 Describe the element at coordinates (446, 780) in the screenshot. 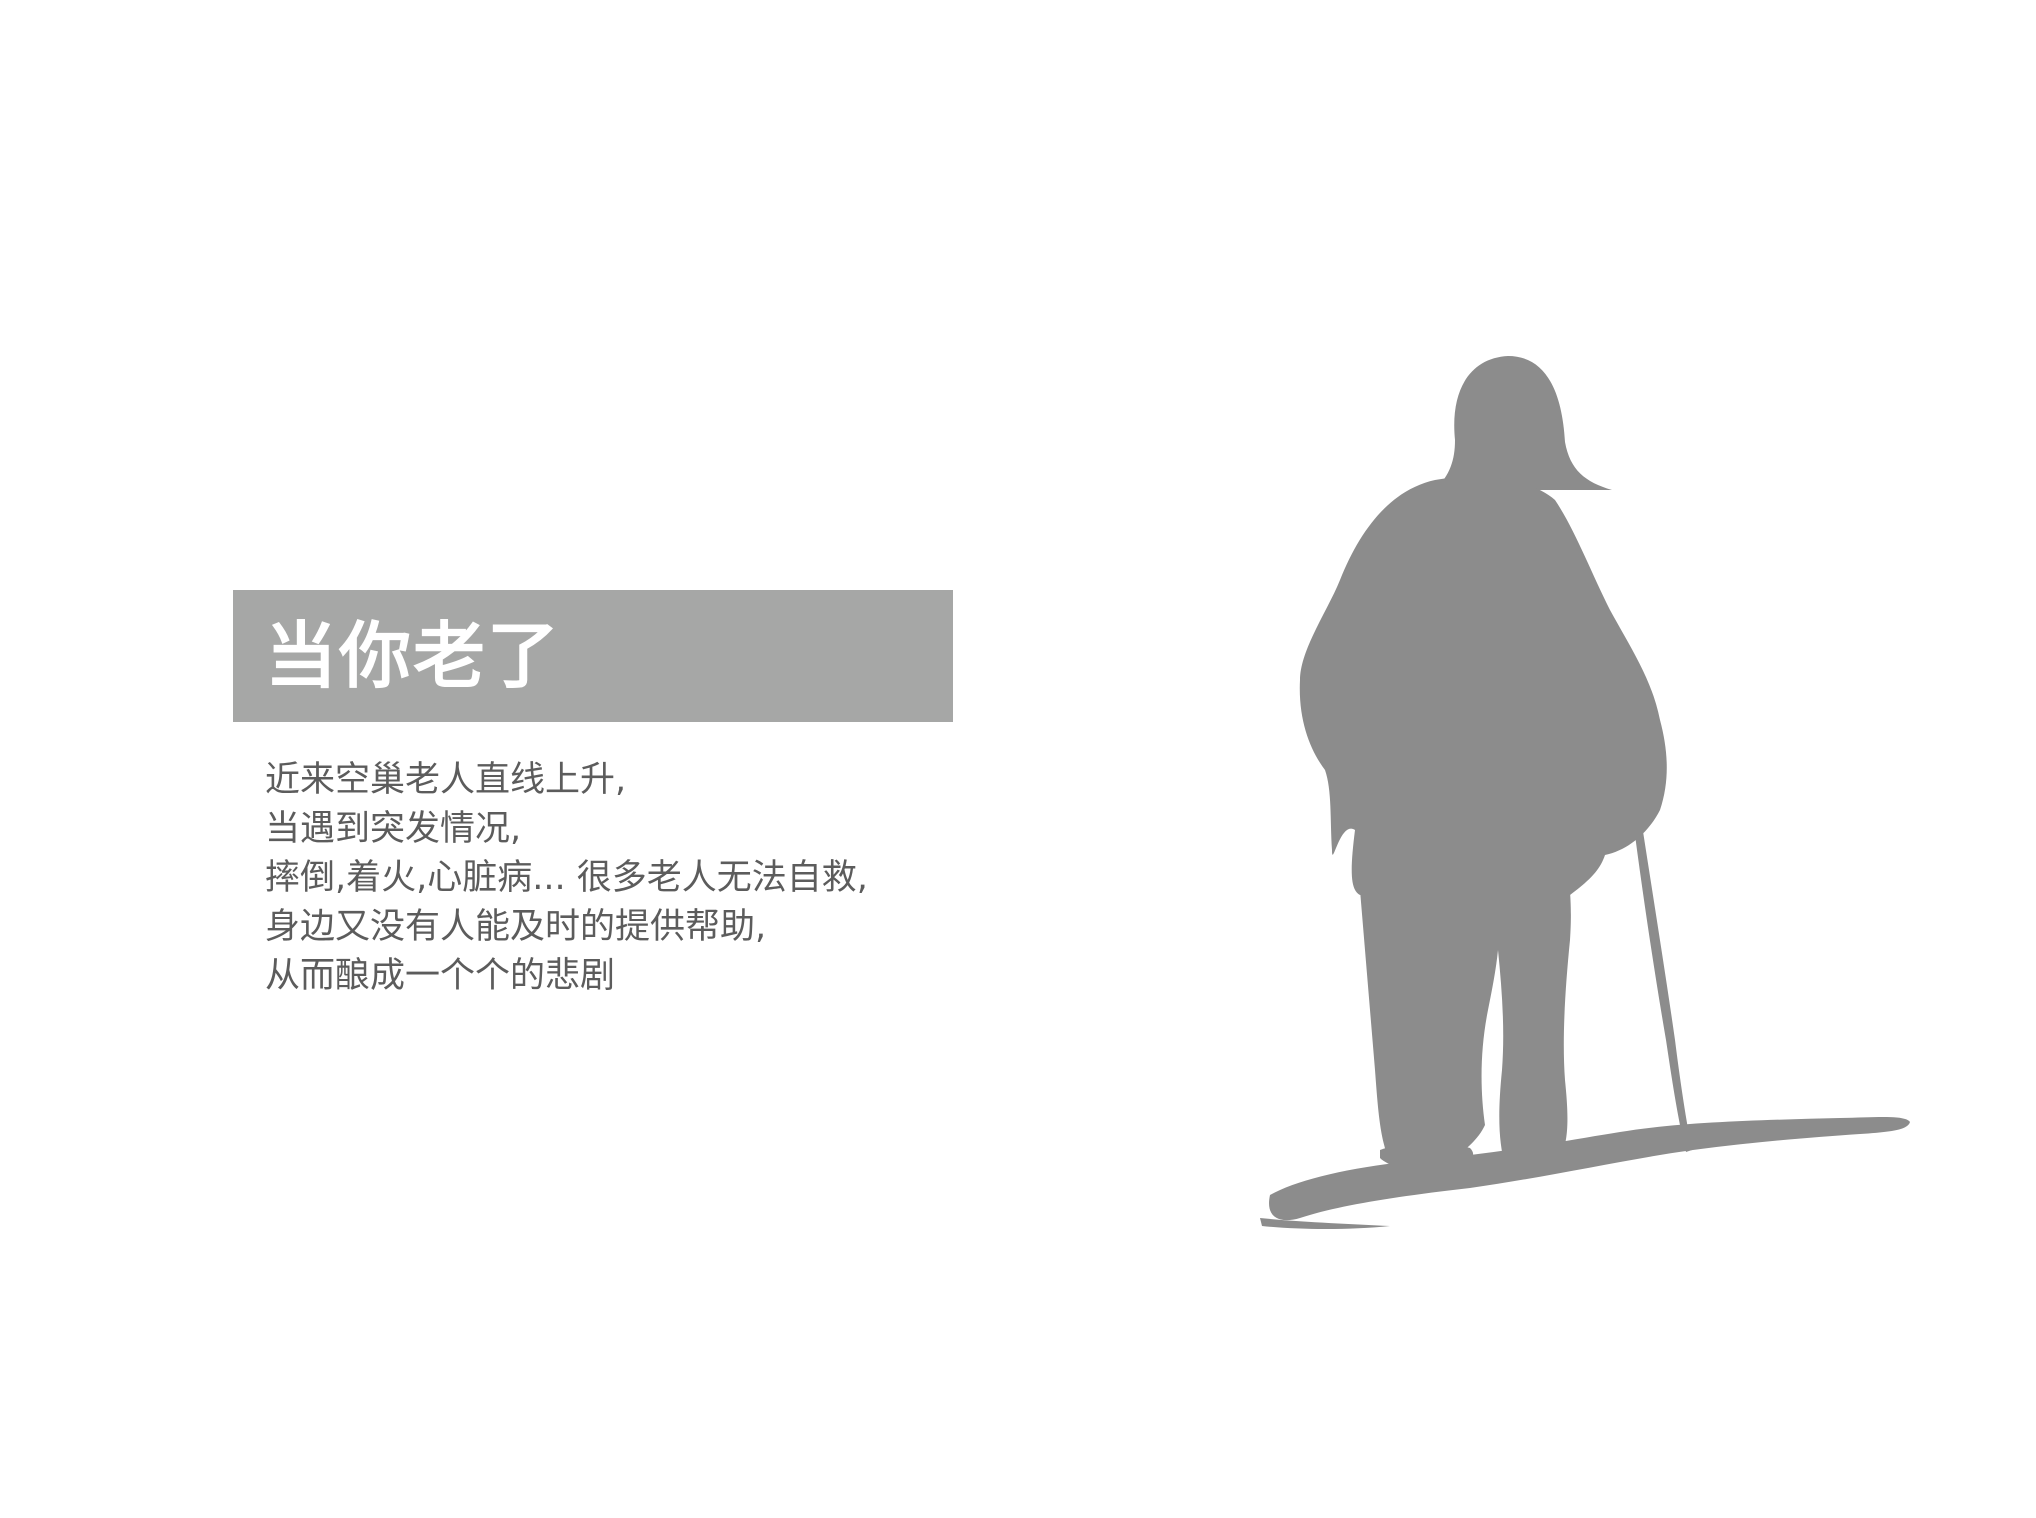

I see `body-line: 近来空巢老人直线上升,` at that location.